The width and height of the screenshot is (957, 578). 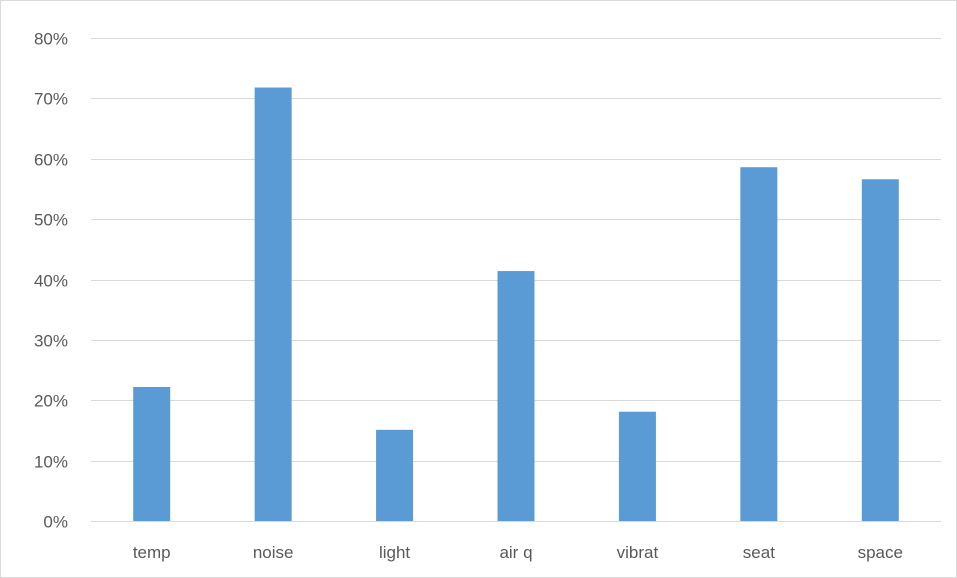 What do you see at coordinates (638, 552) in the screenshot?
I see `x-category-label: vibrat` at bounding box center [638, 552].